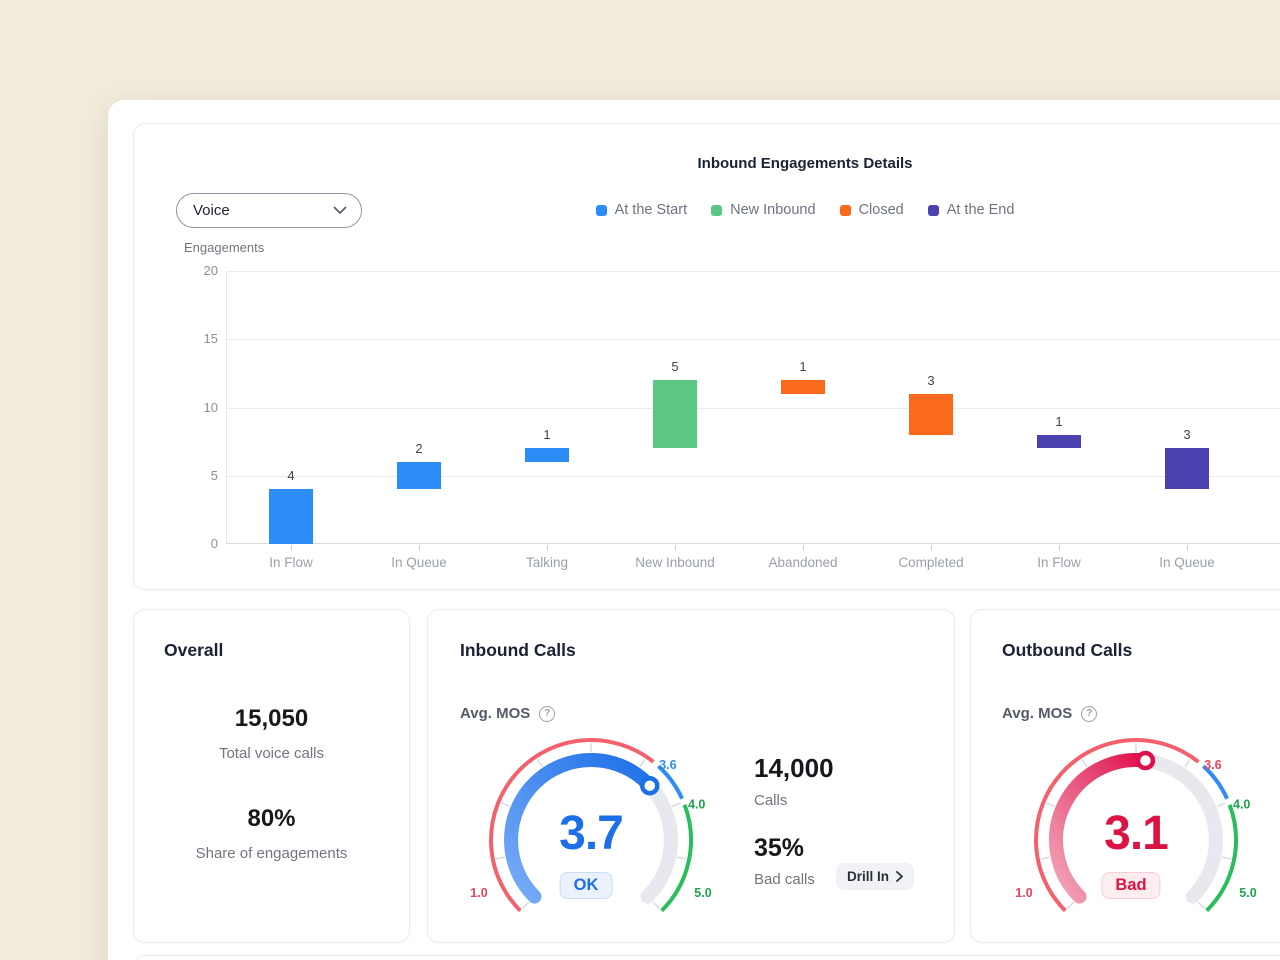  Describe the element at coordinates (771, 800) in the screenshot. I see `inbound-calls-count-label: Calls` at that location.